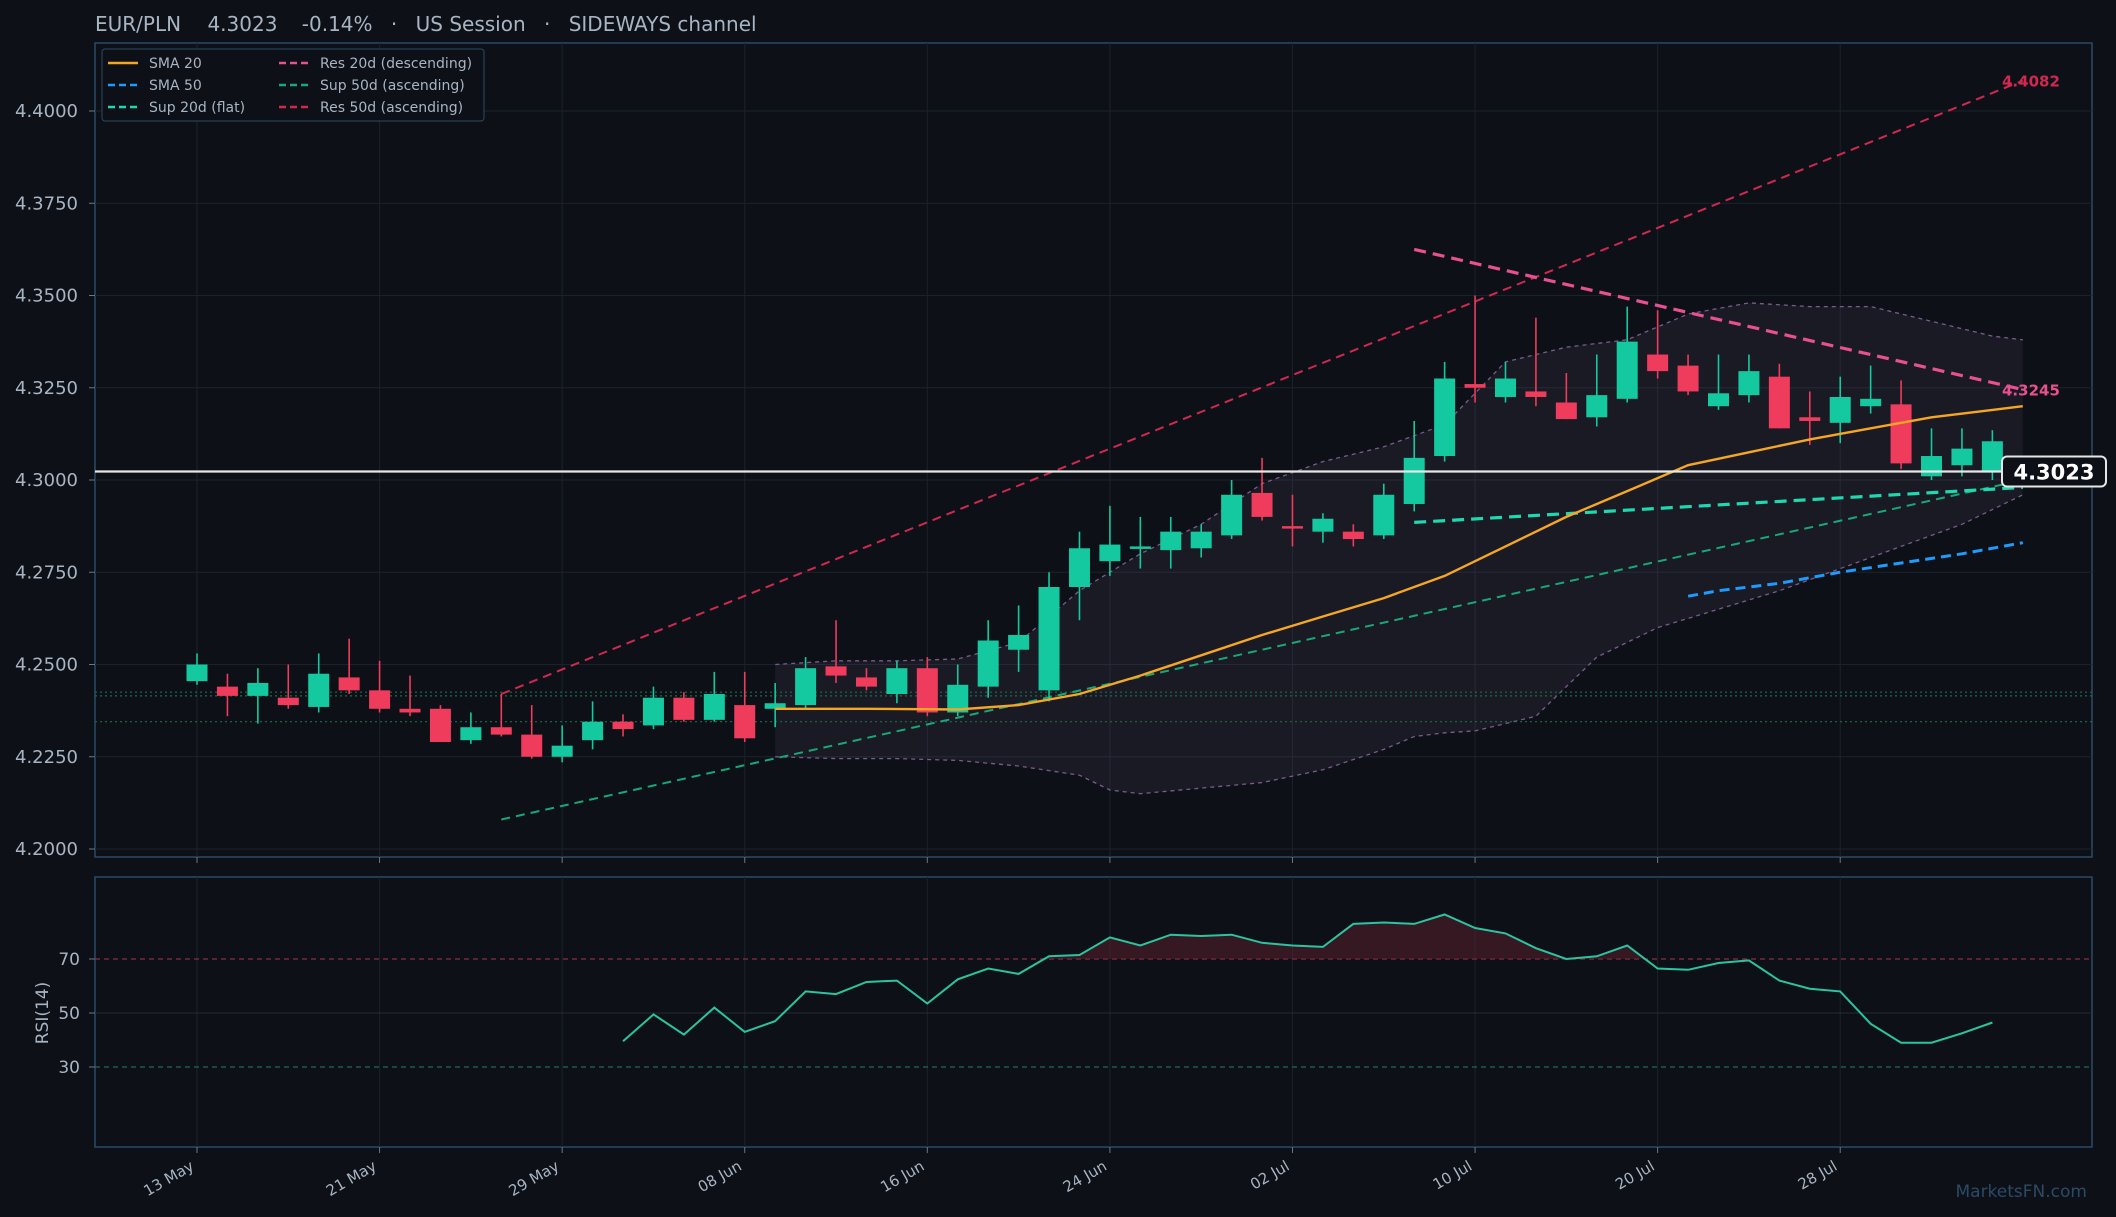 Image resolution: width=2116 pixels, height=1217 pixels. What do you see at coordinates (168, 1178) in the screenshot?
I see `date-tick-label: 13 May` at bounding box center [168, 1178].